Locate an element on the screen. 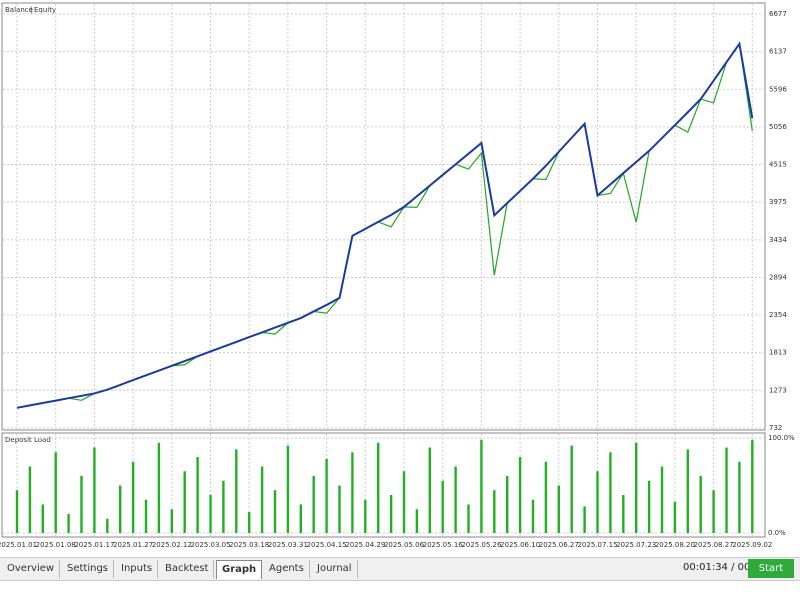  y-tick-label: 4515 is located at coordinates (778, 165).